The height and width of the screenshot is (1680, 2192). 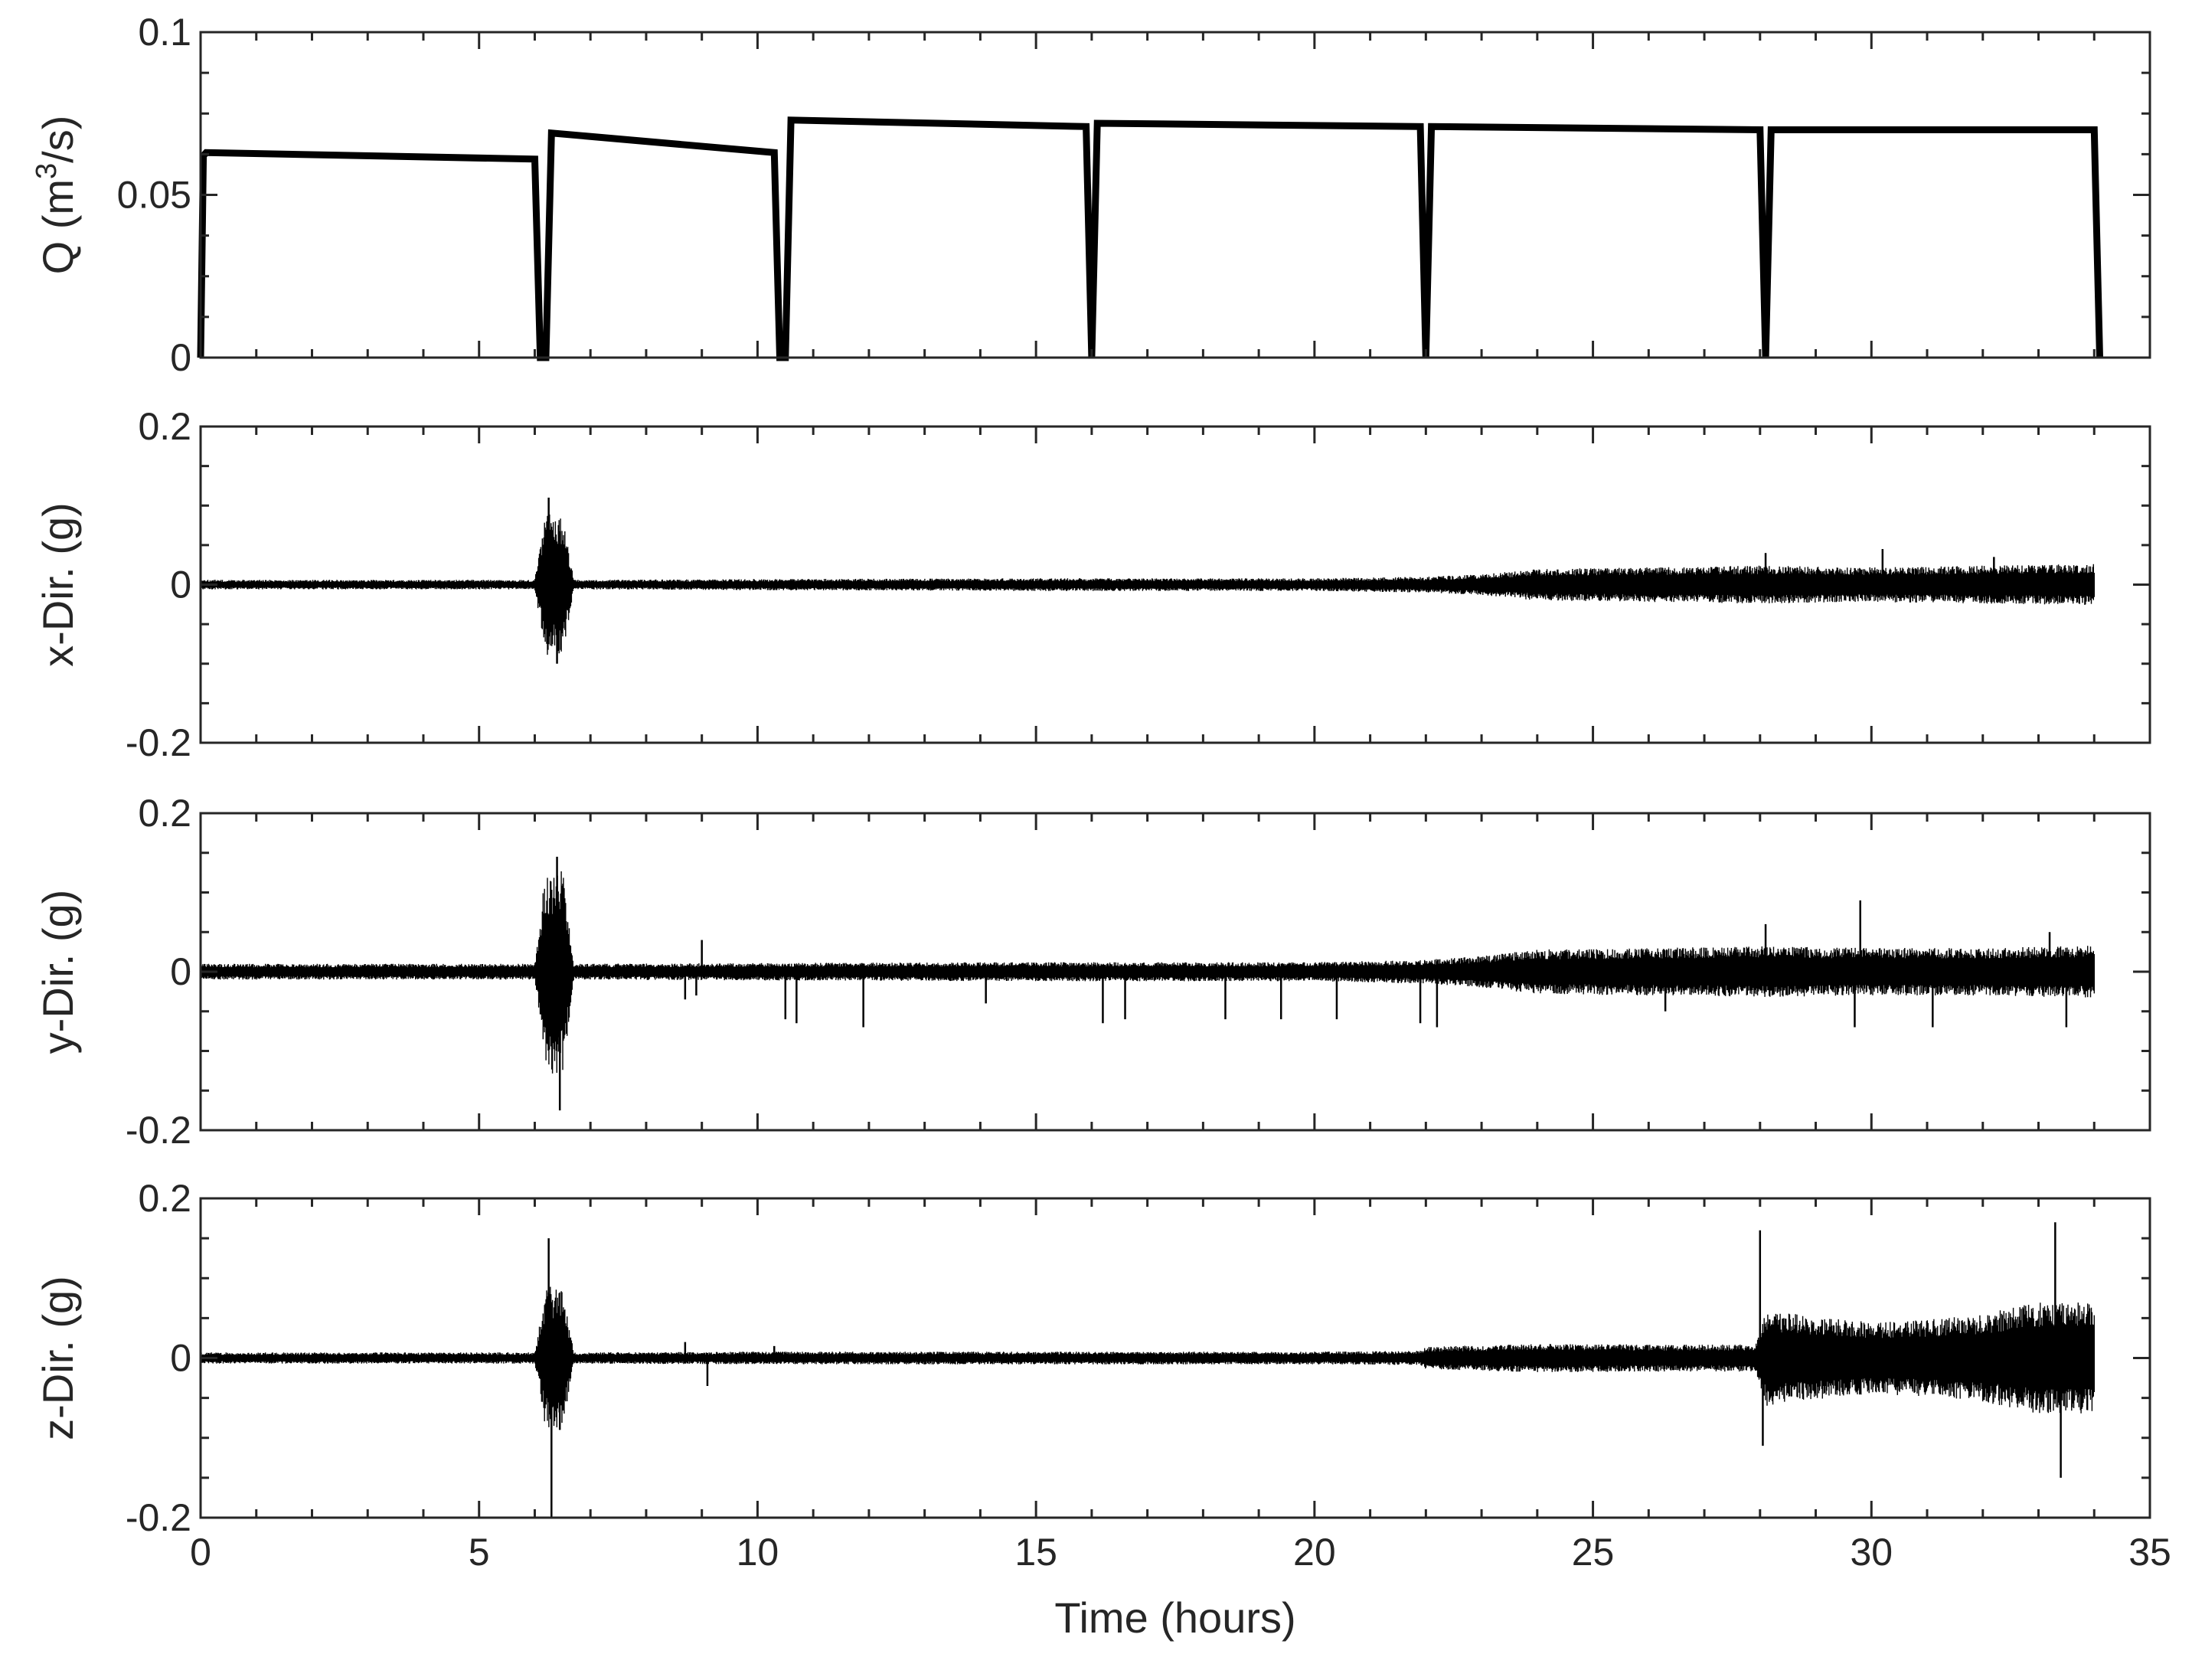 What do you see at coordinates (1174, 1617) in the screenshot?
I see `x-axis-label: Time (hours)` at bounding box center [1174, 1617].